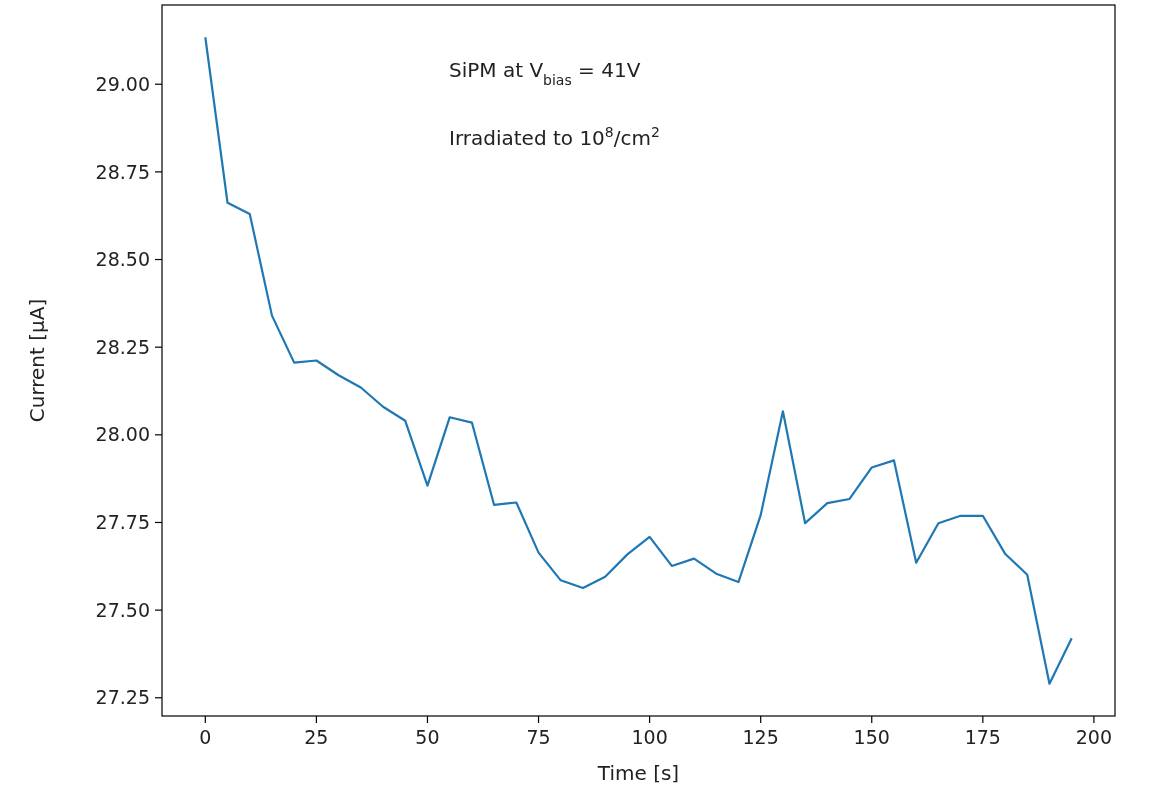 The height and width of the screenshot is (798, 1150). What do you see at coordinates (982, 737) in the screenshot?
I see `x-tick-label: 175` at bounding box center [982, 737].